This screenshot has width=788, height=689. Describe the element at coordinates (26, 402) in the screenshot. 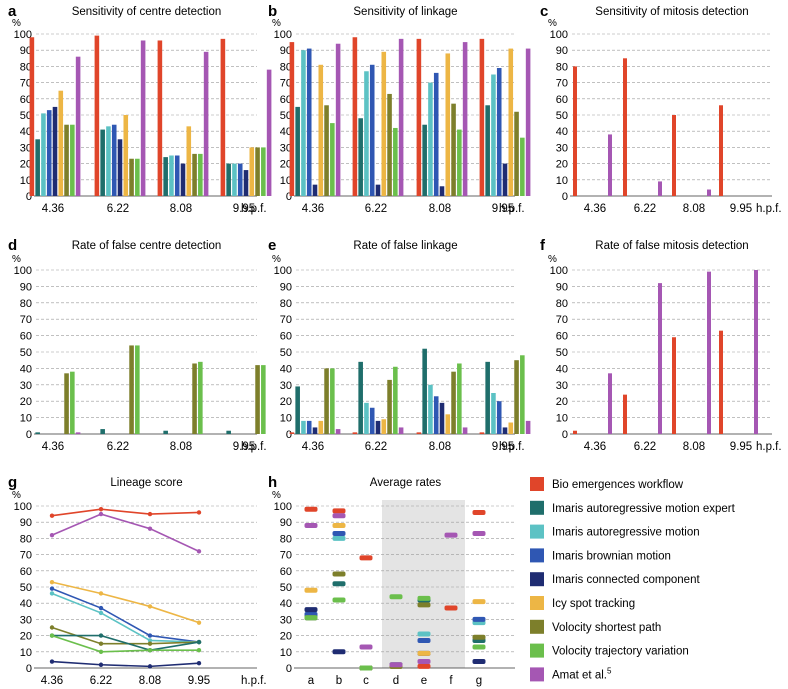

I see `y-tick-label: 20` at that location.